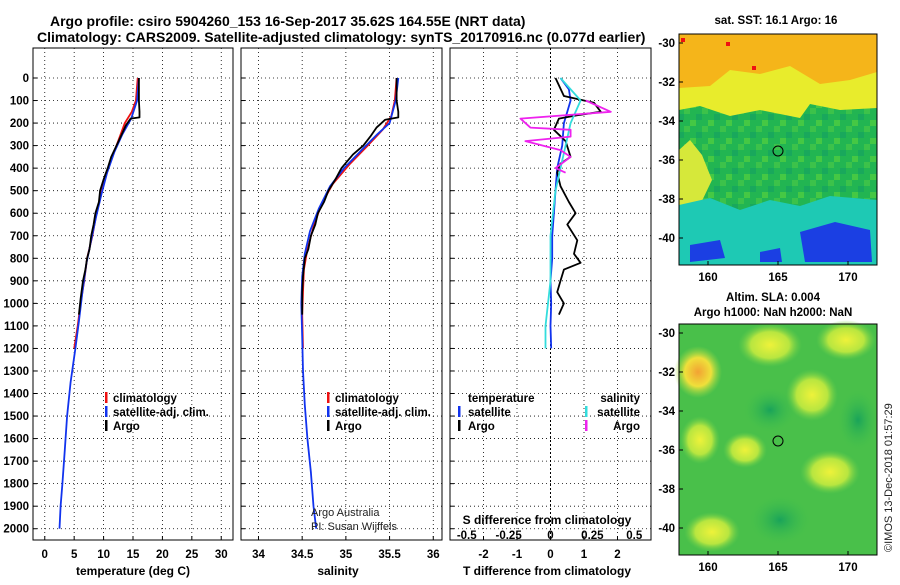 The width and height of the screenshot is (900, 585). I want to click on pressure-tick-label: 1500, so click(16, 417).